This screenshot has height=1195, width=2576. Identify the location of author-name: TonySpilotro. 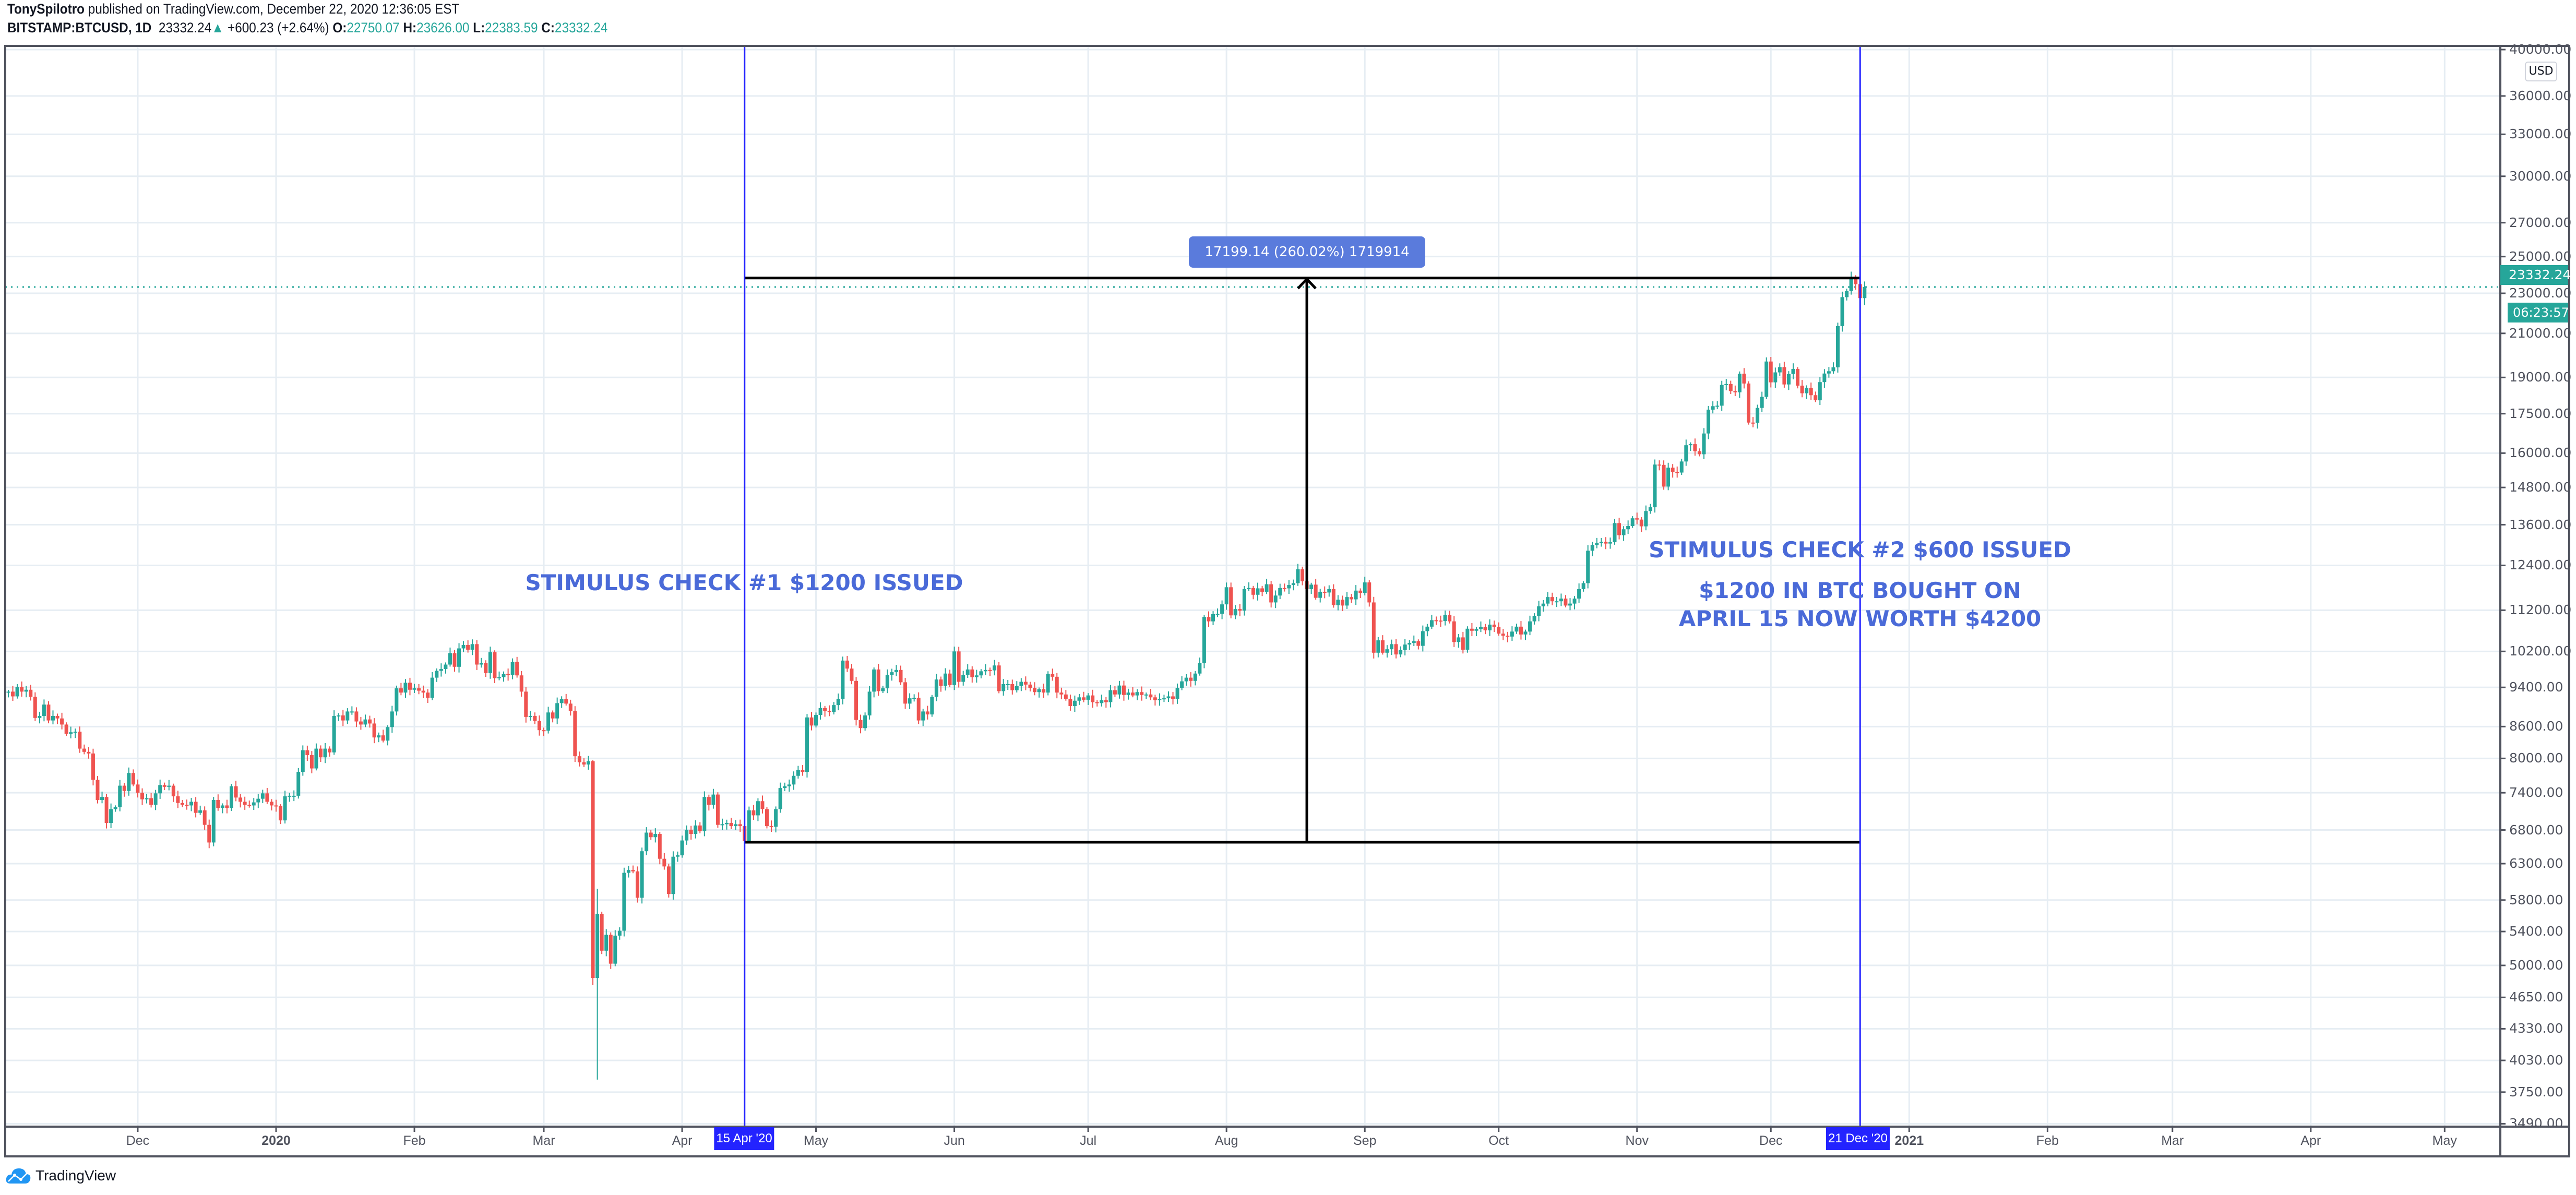
(46, 9).